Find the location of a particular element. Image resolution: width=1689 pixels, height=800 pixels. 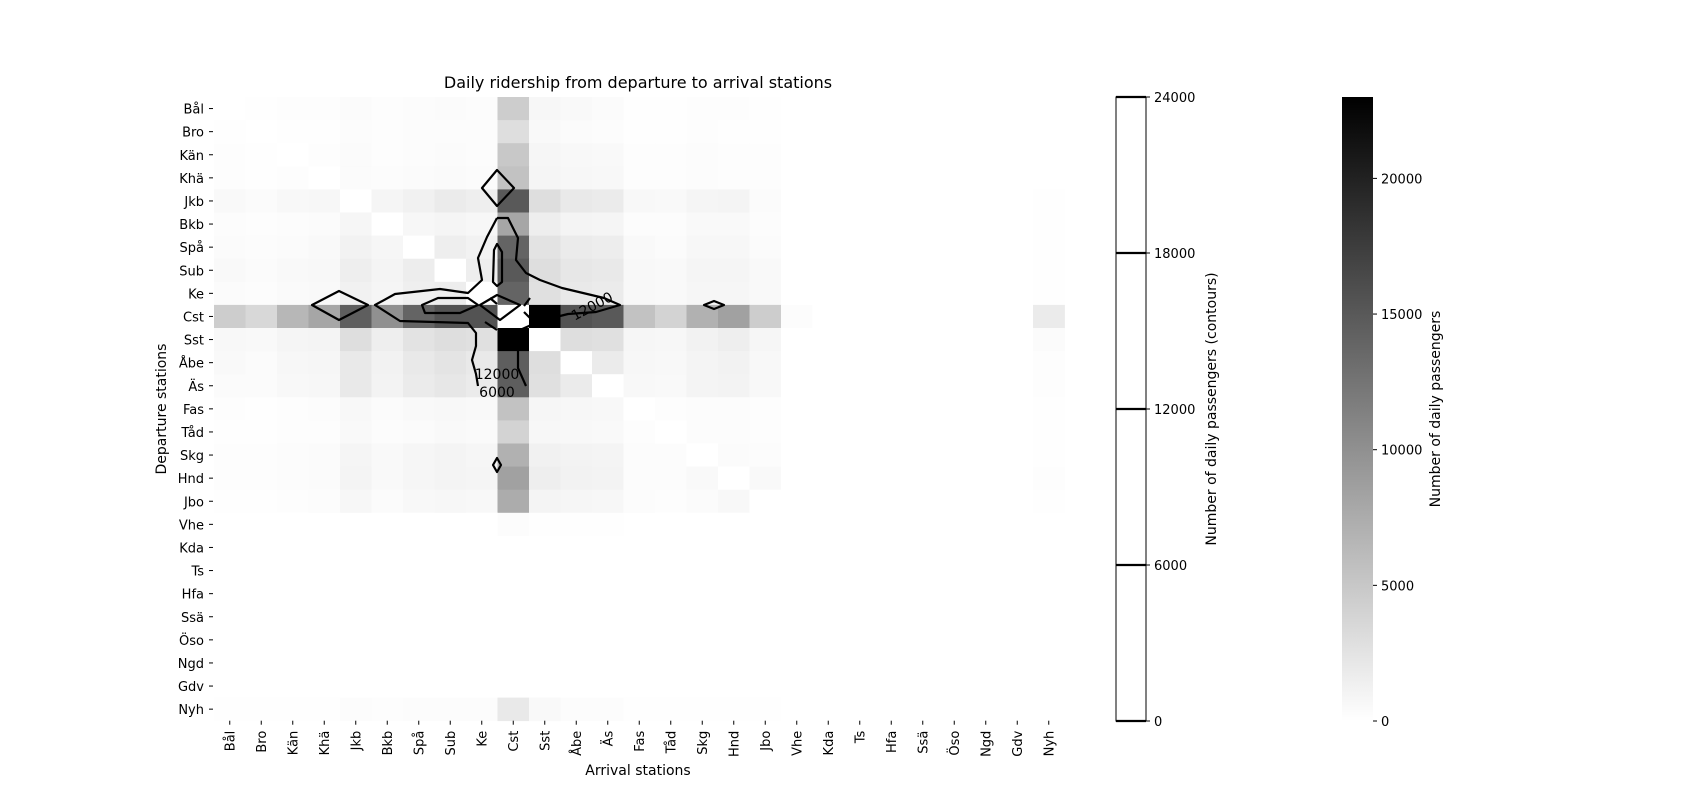

colorbar-tick-label: 10000 is located at coordinates (1401, 451).